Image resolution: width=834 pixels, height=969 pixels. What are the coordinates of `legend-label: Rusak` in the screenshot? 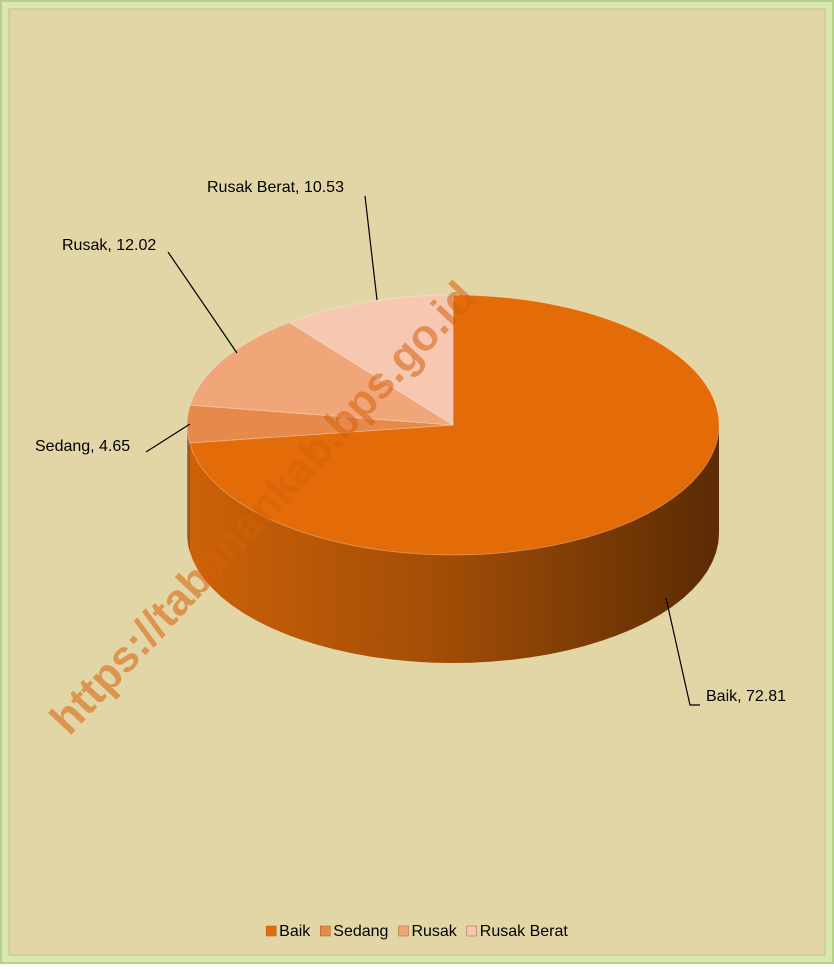 It's located at (434, 931).